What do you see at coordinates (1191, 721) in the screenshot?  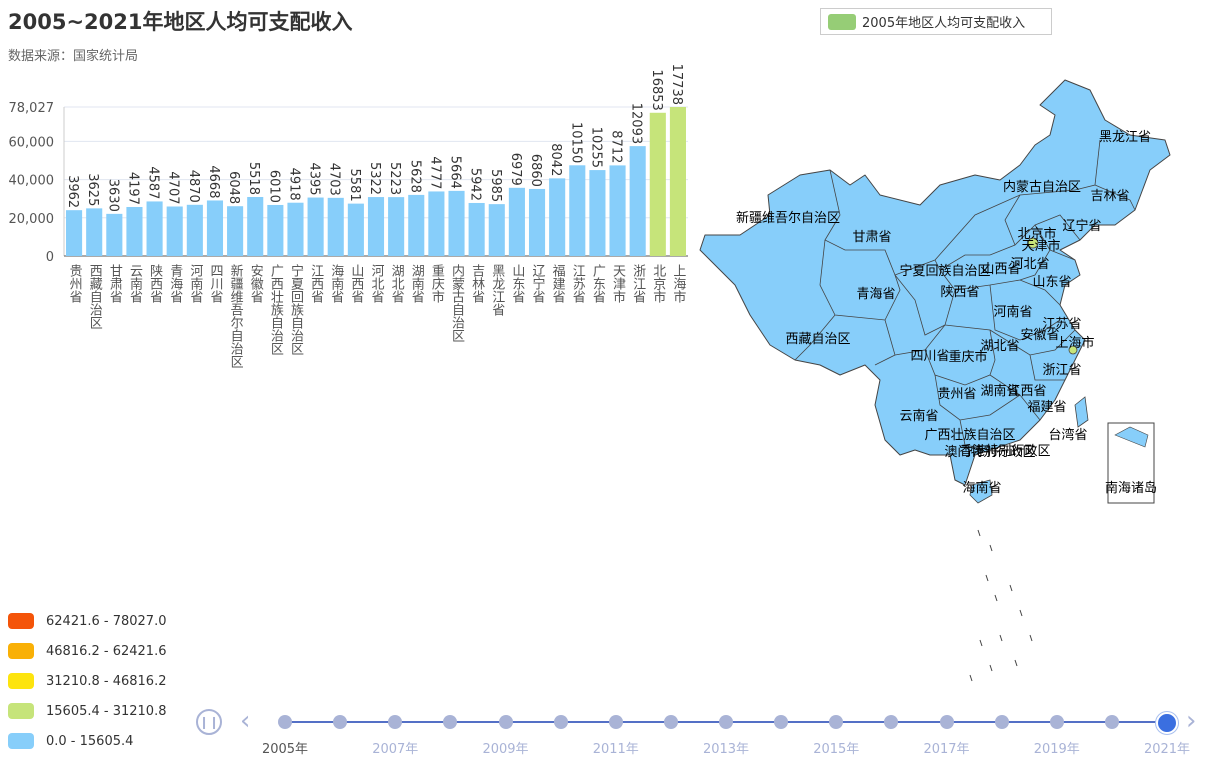 I see `next-arrow-icon: ›` at bounding box center [1191, 721].